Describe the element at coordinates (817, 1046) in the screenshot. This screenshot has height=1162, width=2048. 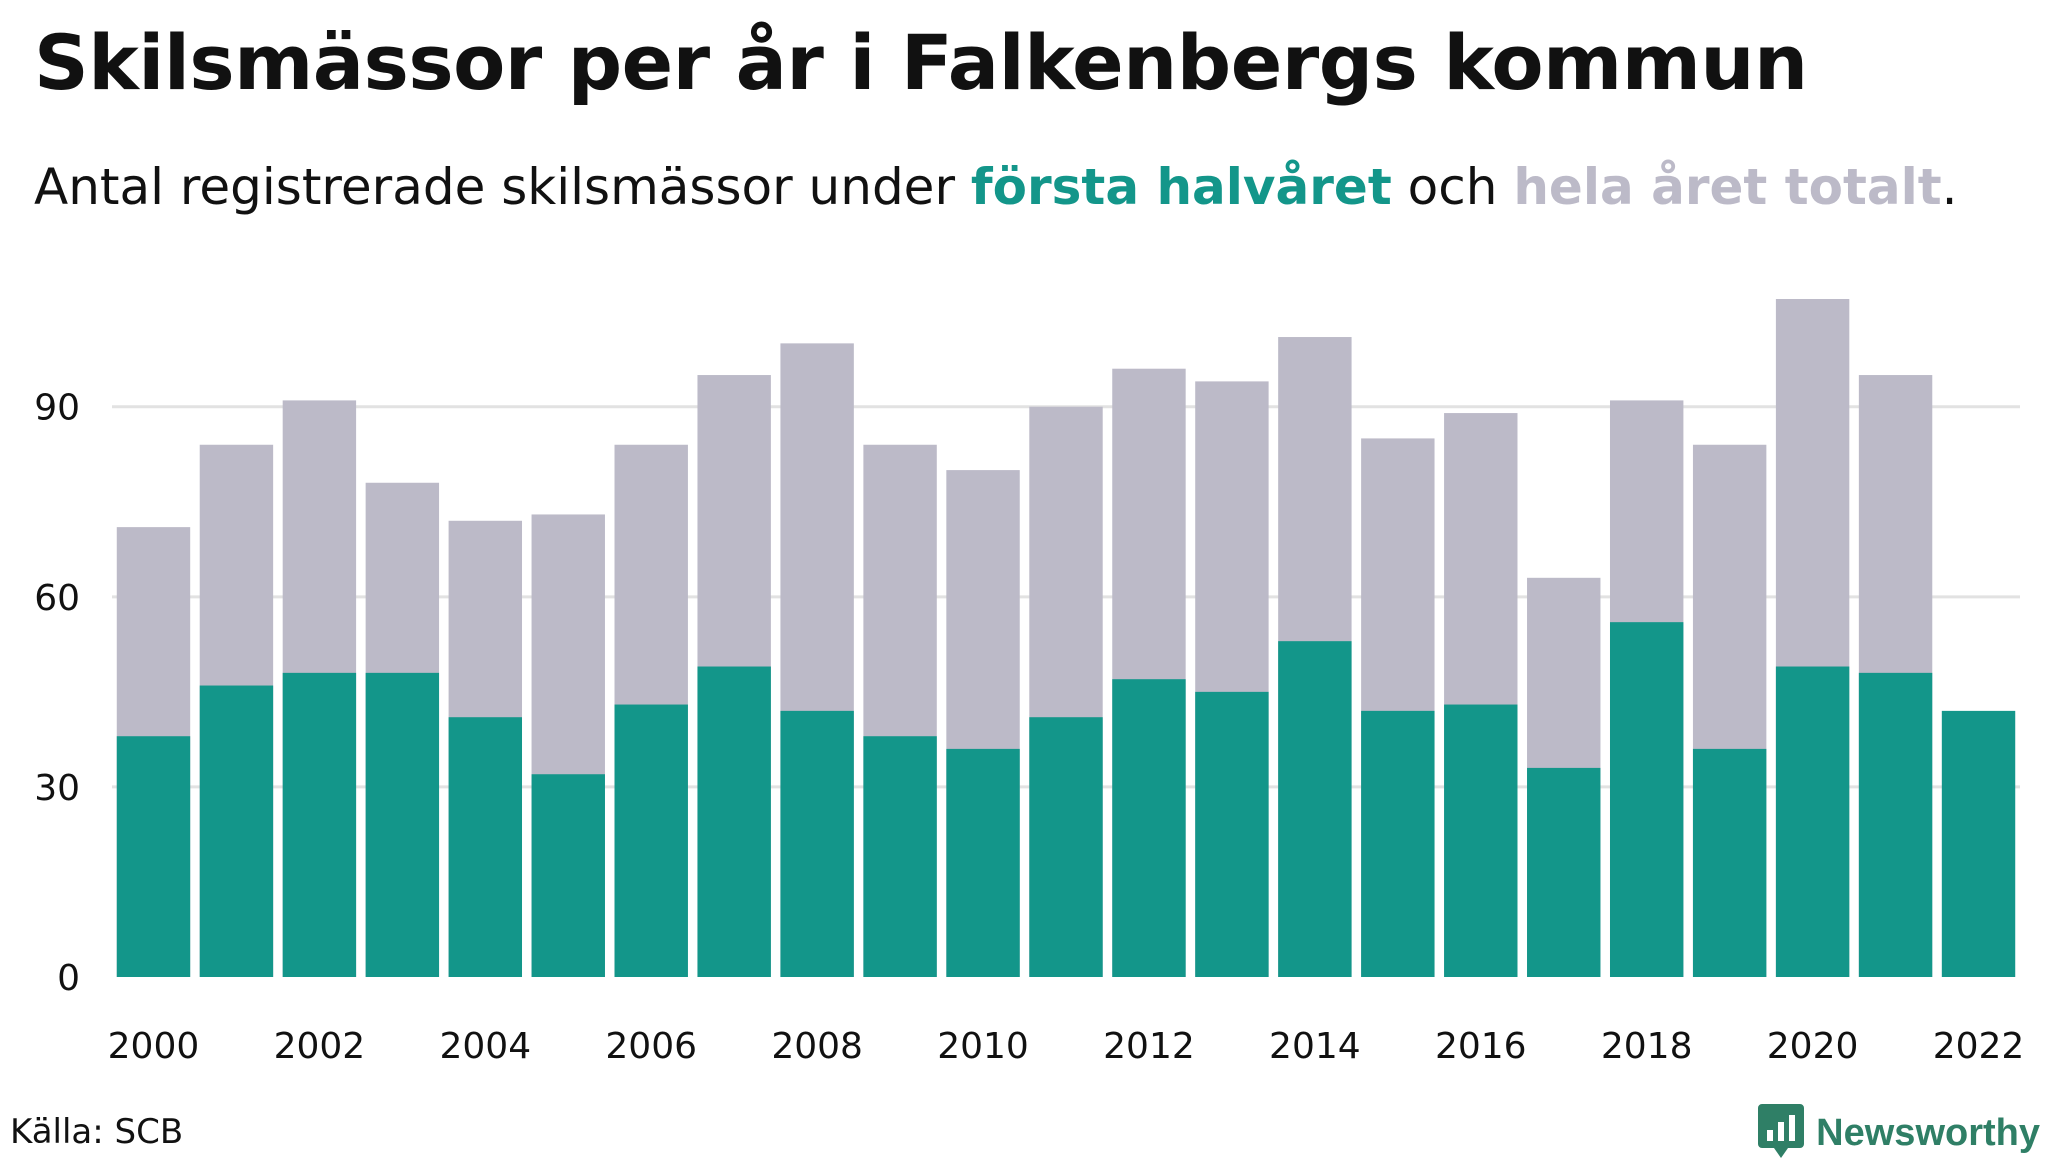
I see `x-tick-label: 2008` at that location.